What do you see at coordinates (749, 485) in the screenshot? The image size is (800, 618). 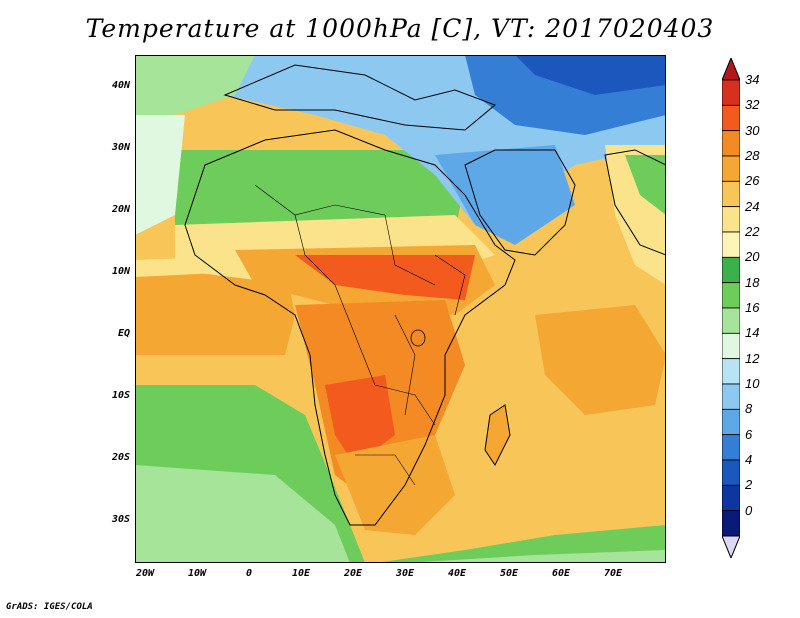 I see `colorbar-label: 2` at bounding box center [749, 485].